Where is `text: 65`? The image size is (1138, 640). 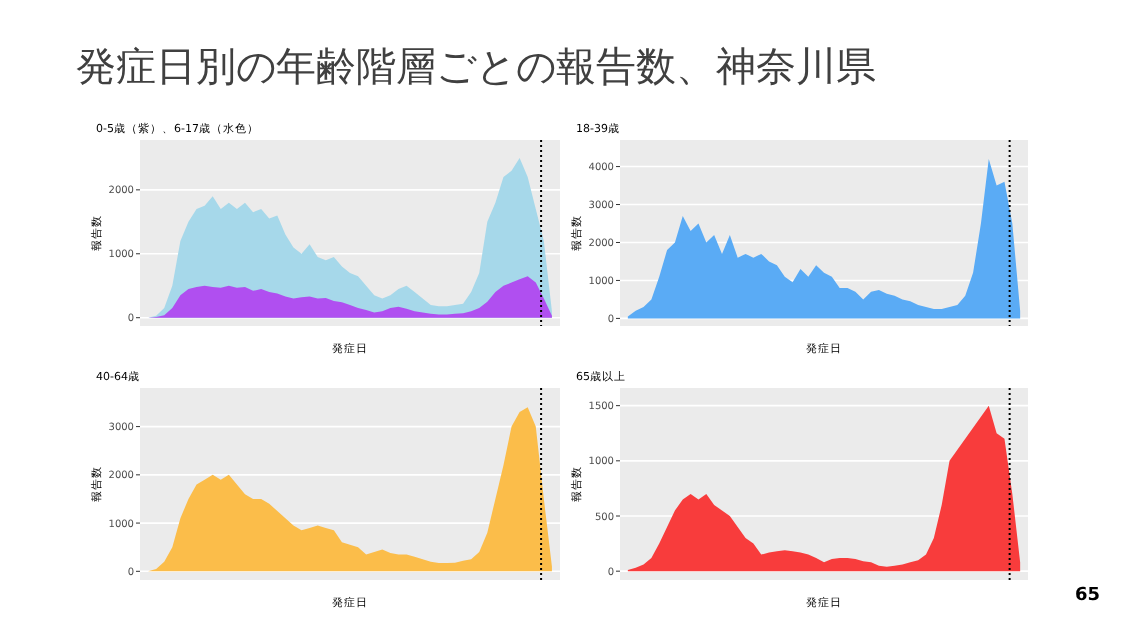 text: 65 is located at coordinates (1087, 596).